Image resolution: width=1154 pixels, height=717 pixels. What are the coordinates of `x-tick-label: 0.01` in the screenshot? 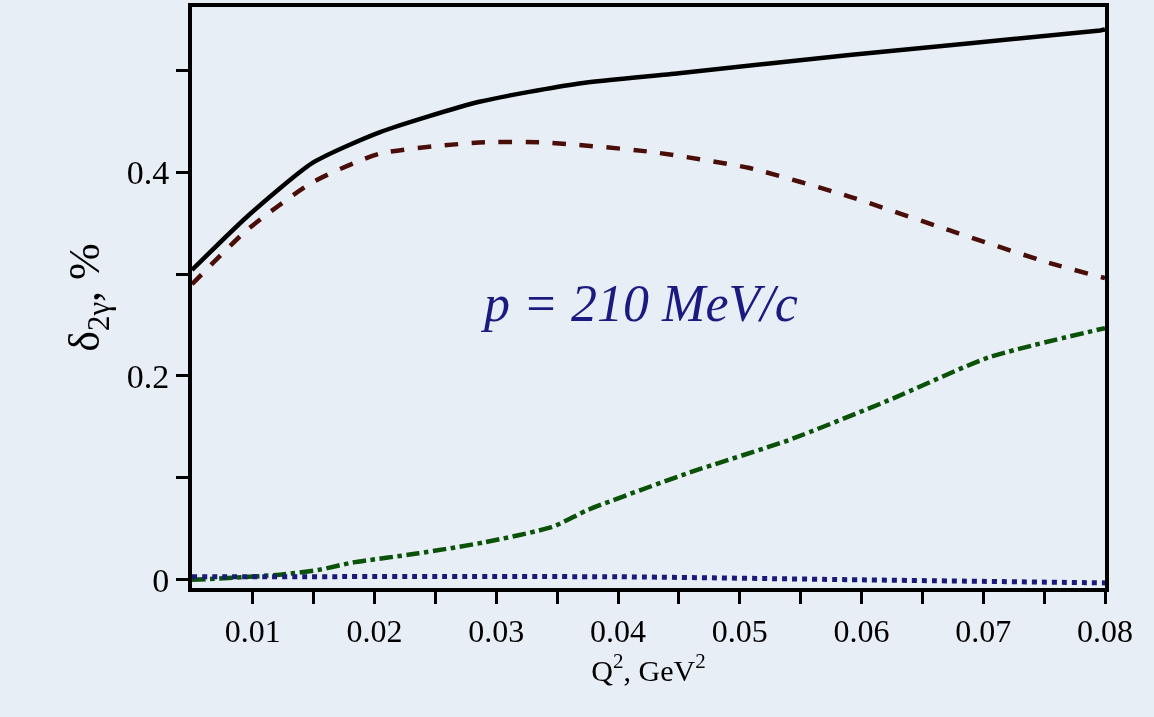 It's located at (252, 631).